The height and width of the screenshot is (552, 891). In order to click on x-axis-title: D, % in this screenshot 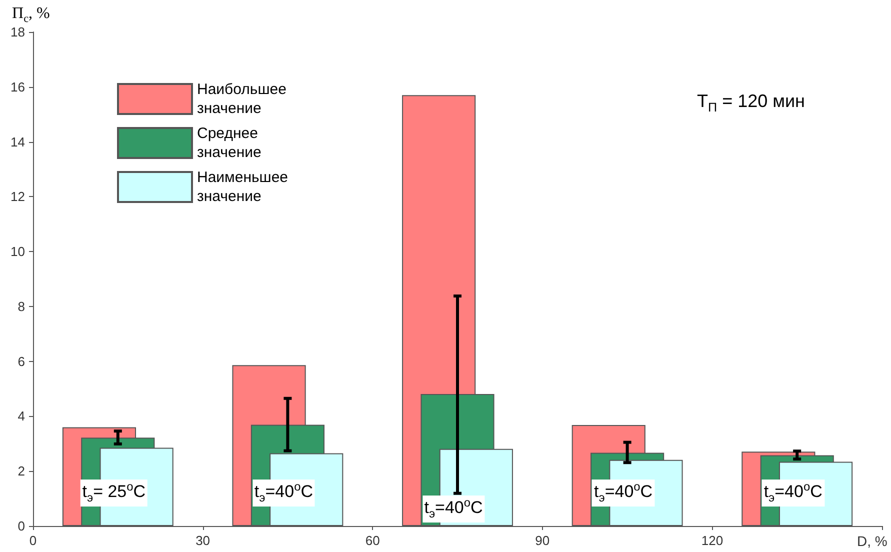, I will do `click(872, 541)`.